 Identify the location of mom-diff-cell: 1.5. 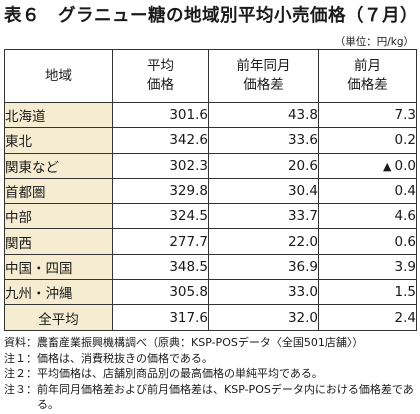
(367, 292).